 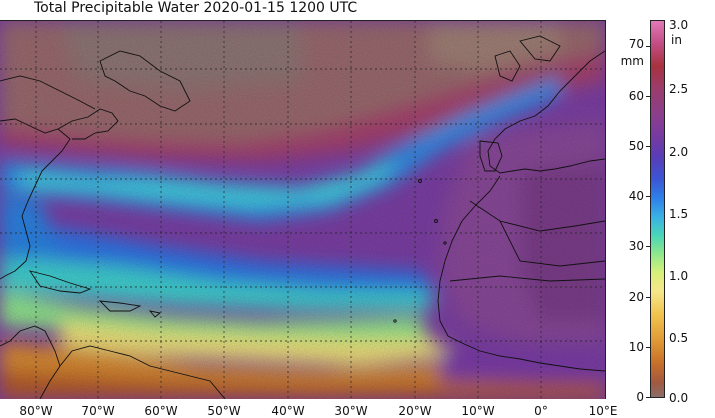 What do you see at coordinates (679, 214) in the screenshot?
I see `colorbar-in-tick: 1.5` at bounding box center [679, 214].